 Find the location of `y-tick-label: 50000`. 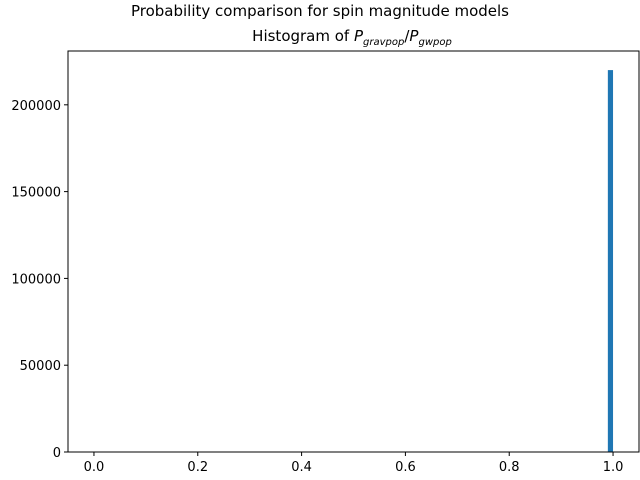

y-tick-label: 50000 is located at coordinates (40, 366).